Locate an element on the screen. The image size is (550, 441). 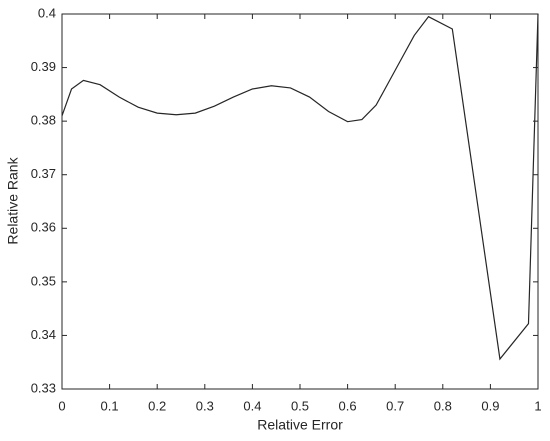
y-tick-label: 0.39 is located at coordinates (43, 66).